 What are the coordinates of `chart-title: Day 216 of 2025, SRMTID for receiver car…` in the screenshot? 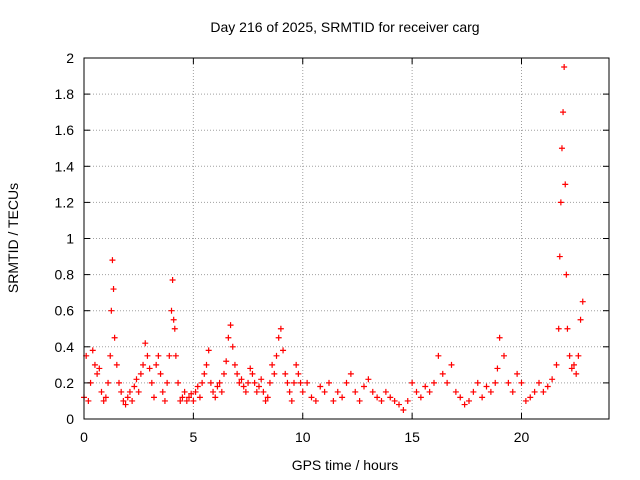 It's located at (344, 27).